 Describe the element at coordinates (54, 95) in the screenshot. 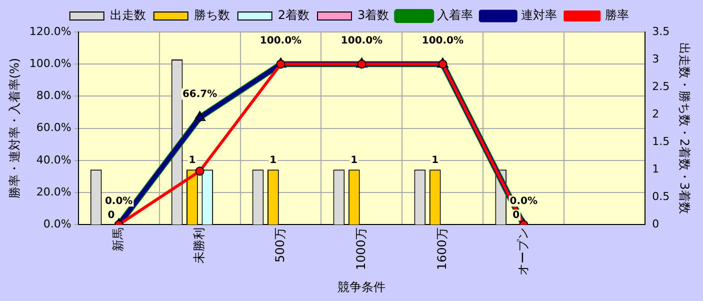

I see `y-tick-label: 80.0%` at that location.